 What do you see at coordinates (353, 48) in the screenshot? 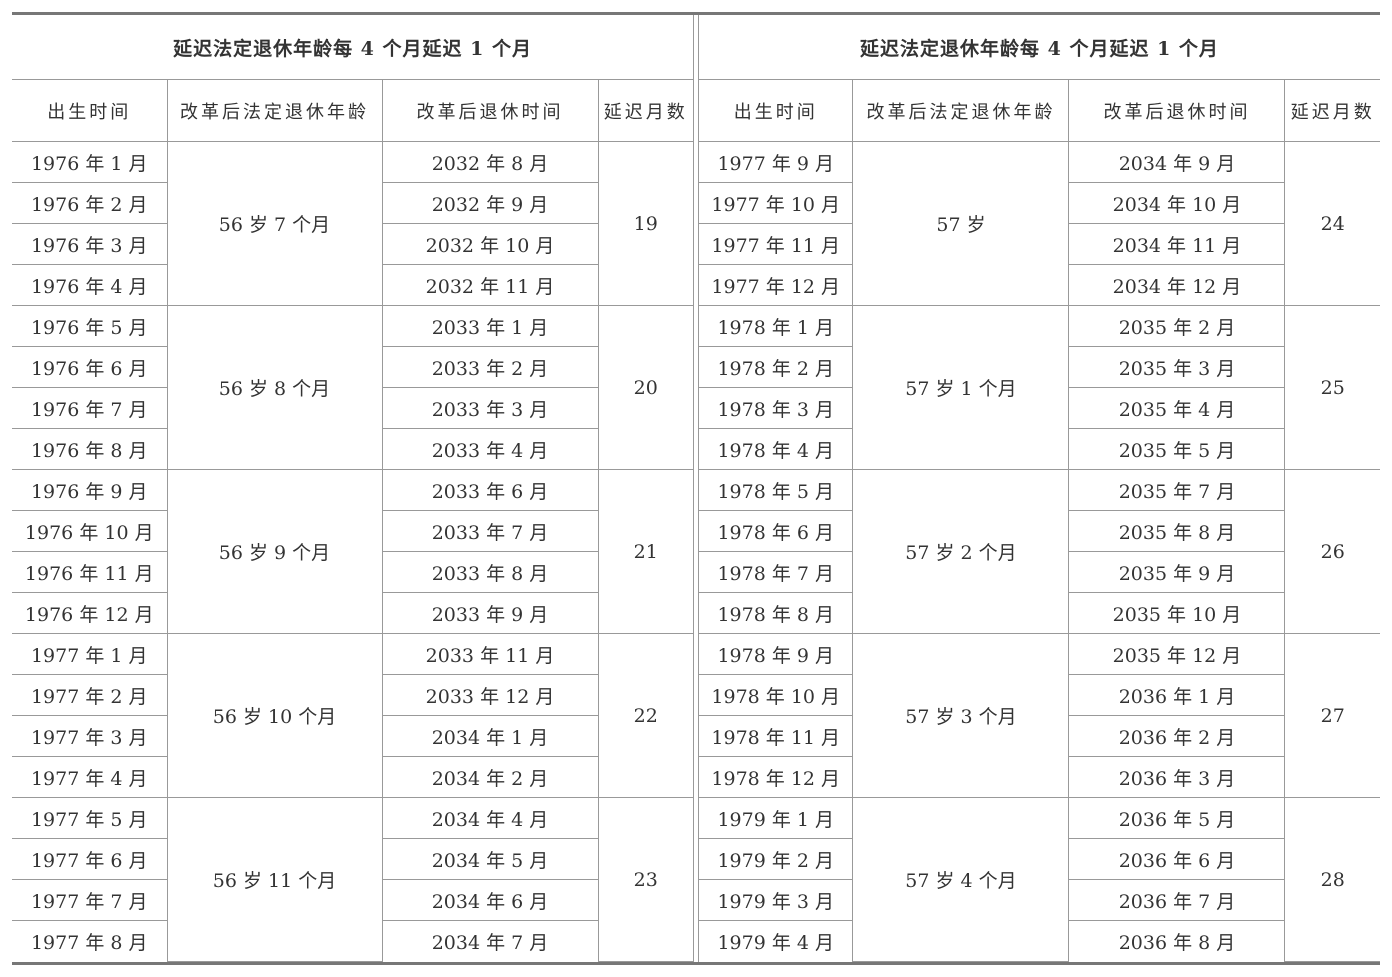
I see `title-row: 延迟法定退休年龄每 4 个月延迟 1 个月` at bounding box center [353, 48].